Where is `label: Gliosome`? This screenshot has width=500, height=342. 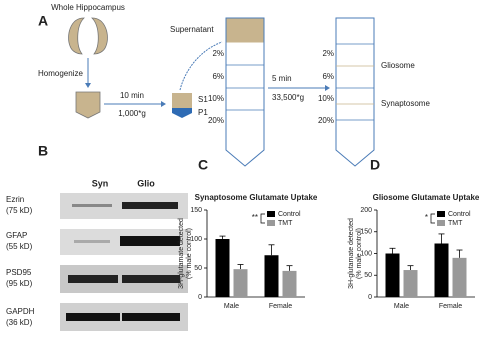
label: Gliosome is located at coordinates (398, 65).